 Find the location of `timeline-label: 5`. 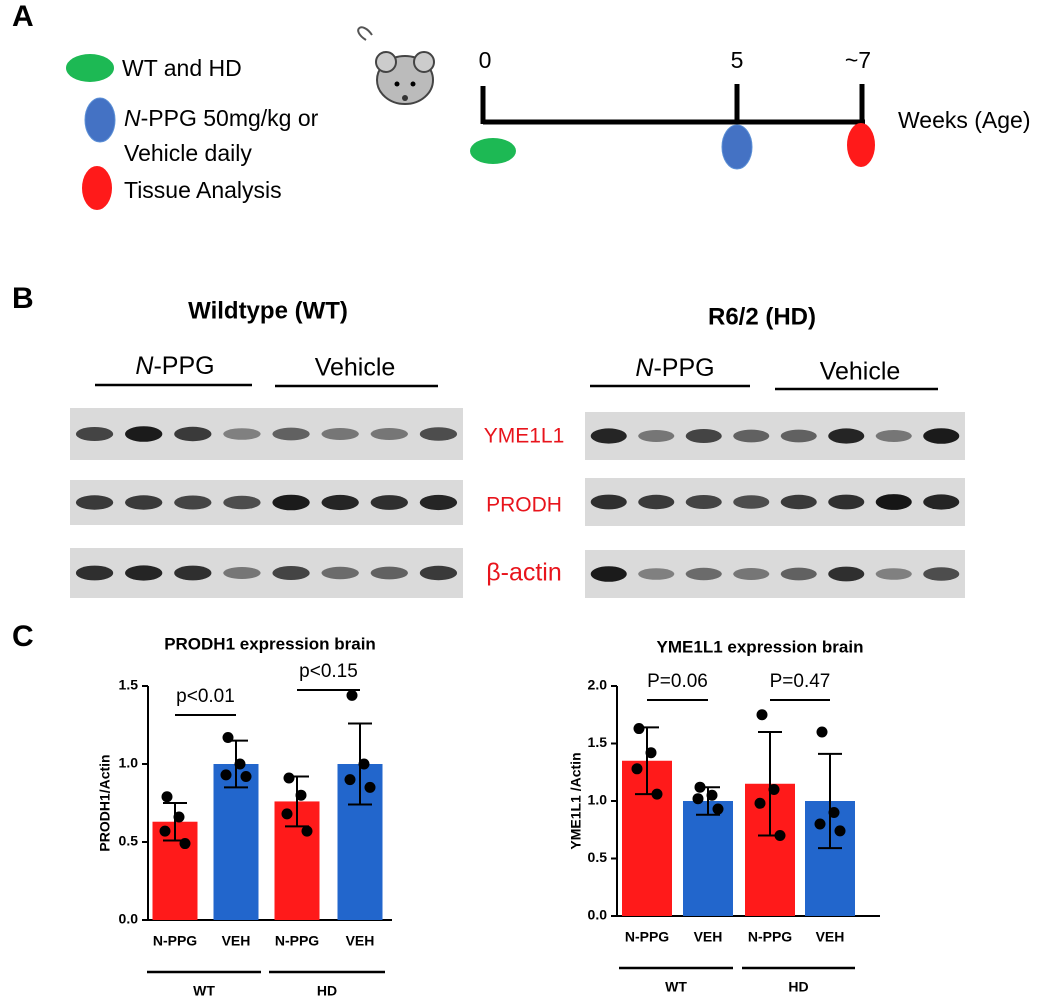

timeline-label: 5 is located at coordinates (737, 60).